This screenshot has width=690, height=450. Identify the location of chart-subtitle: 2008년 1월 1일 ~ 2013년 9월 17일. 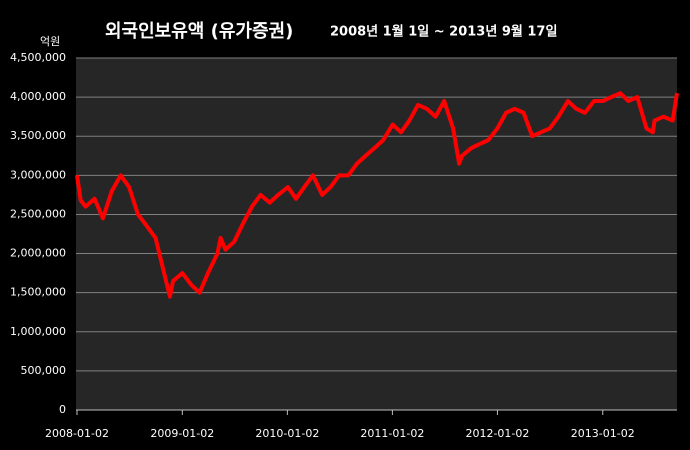
(443, 32).